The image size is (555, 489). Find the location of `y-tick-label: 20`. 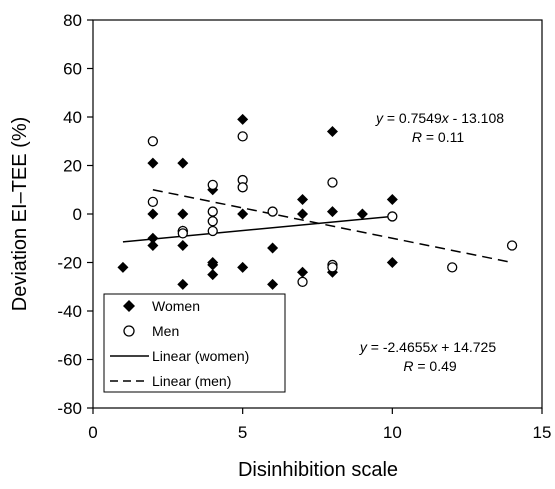

y-tick-label: 20 is located at coordinates (72, 166).